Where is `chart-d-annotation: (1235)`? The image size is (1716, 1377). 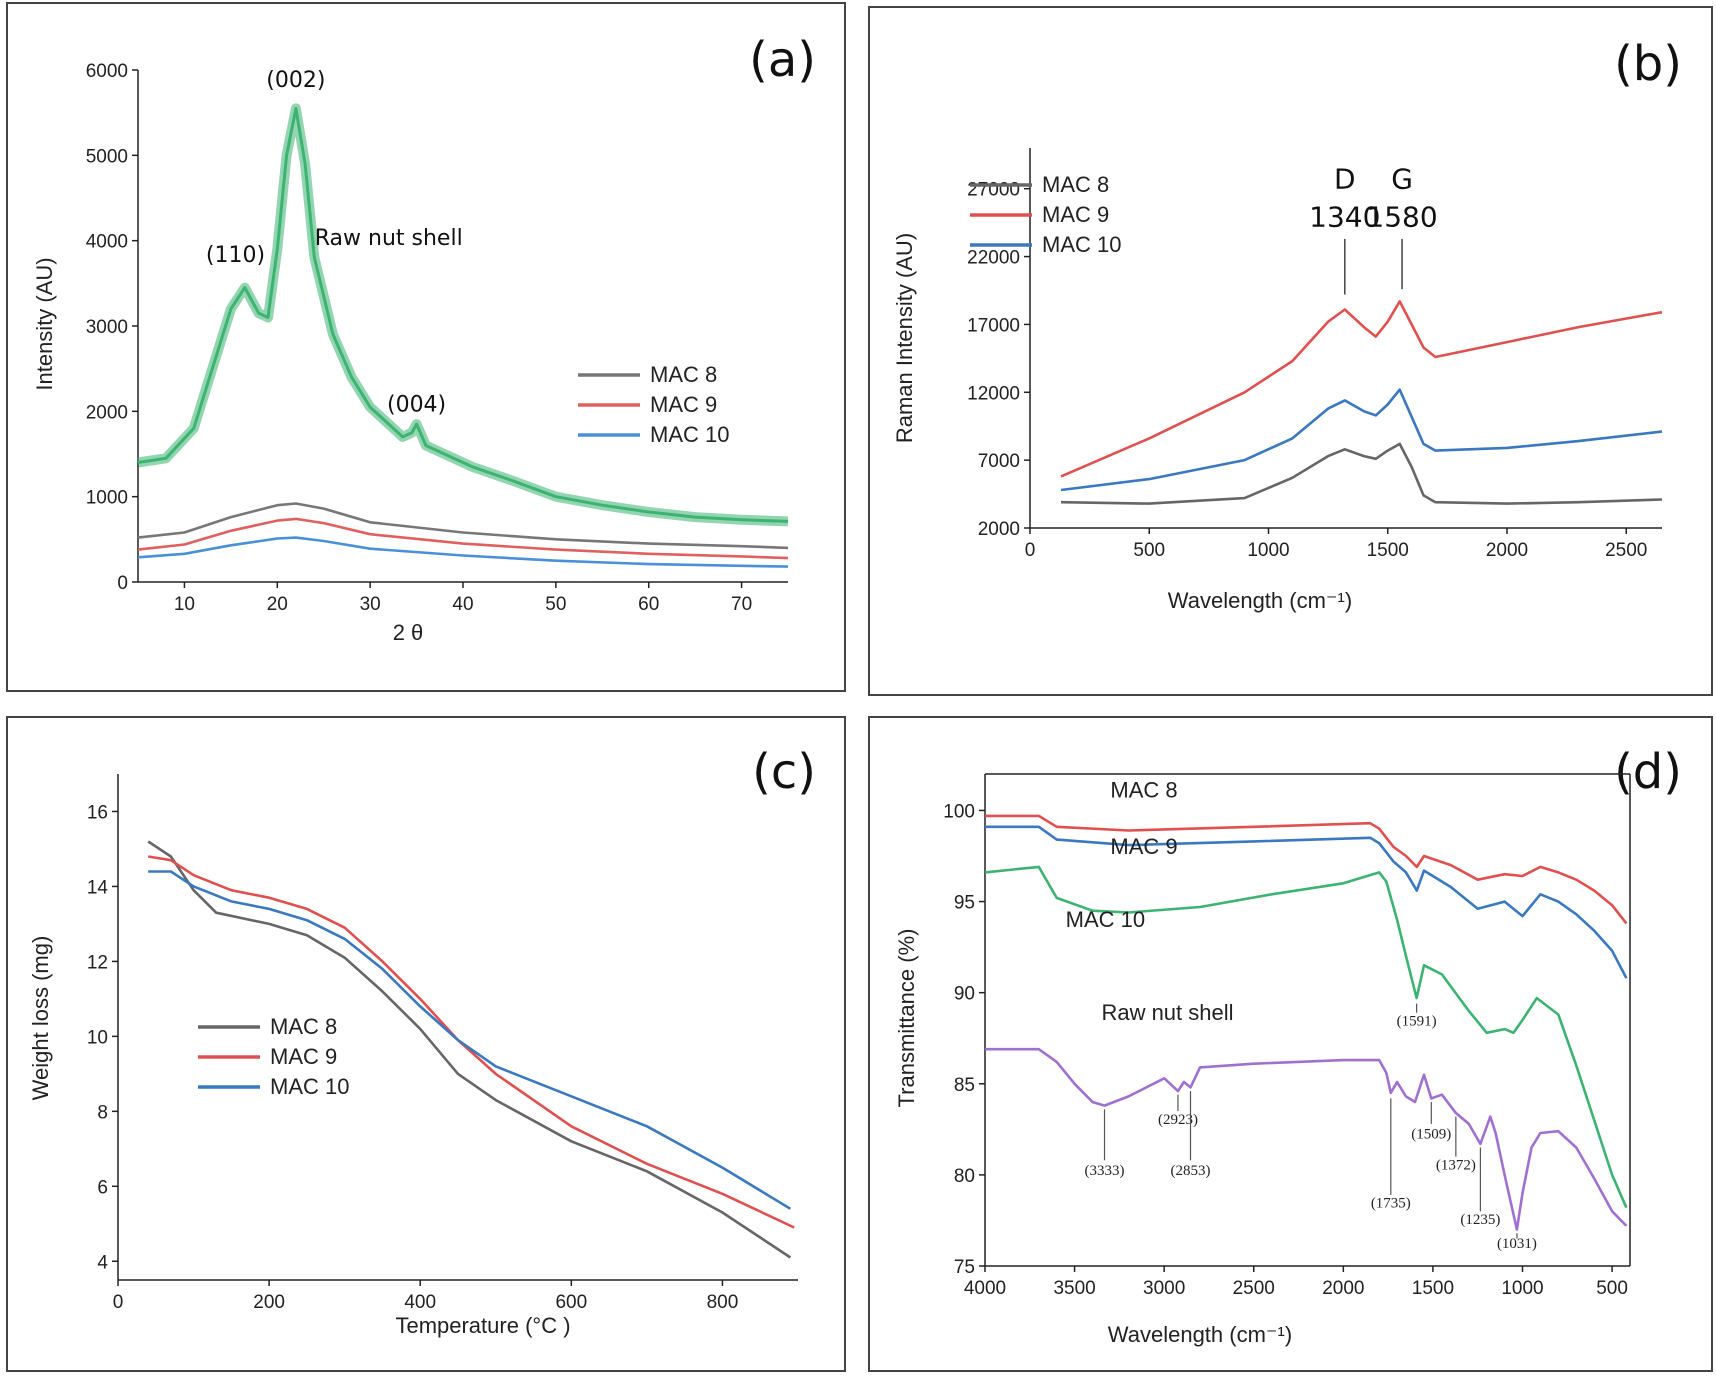
chart-d-annotation: (1235) is located at coordinates (1480, 1220).